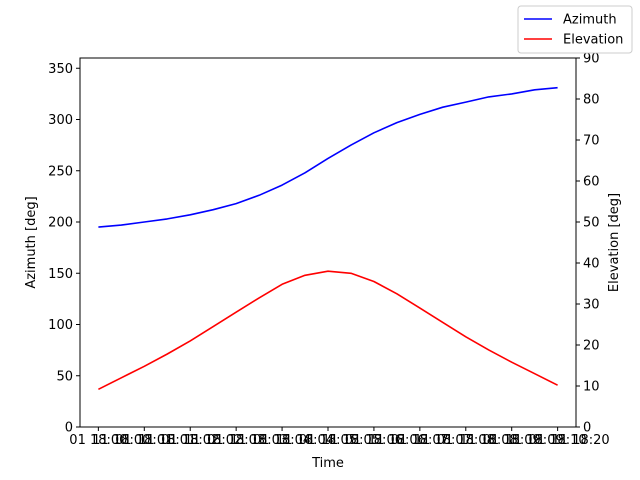 This screenshot has width=640, height=480. What do you see at coordinates (443, 440) in the screenshot?
I see `x-tick-label: 11 18:07` at bounding box center [443, 440].